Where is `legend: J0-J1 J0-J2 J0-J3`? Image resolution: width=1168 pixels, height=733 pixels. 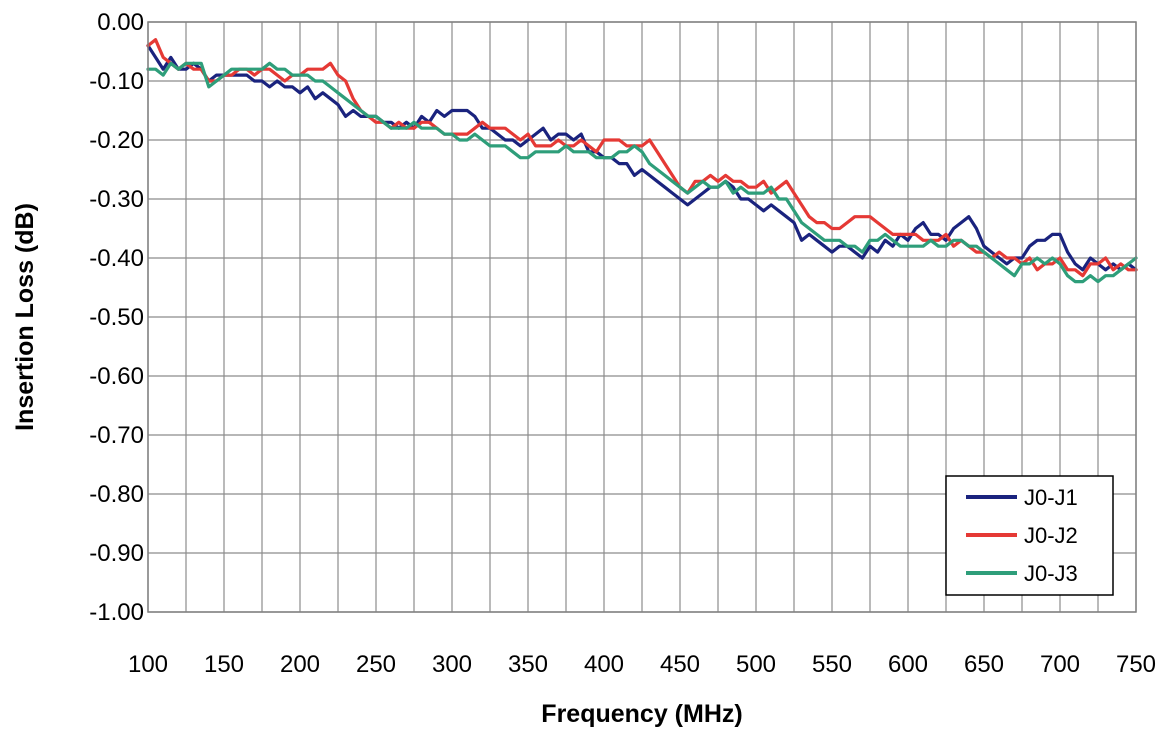 legend: J0-J1 J0-J2 J0-J3 is located at coordinates (1029, 535).